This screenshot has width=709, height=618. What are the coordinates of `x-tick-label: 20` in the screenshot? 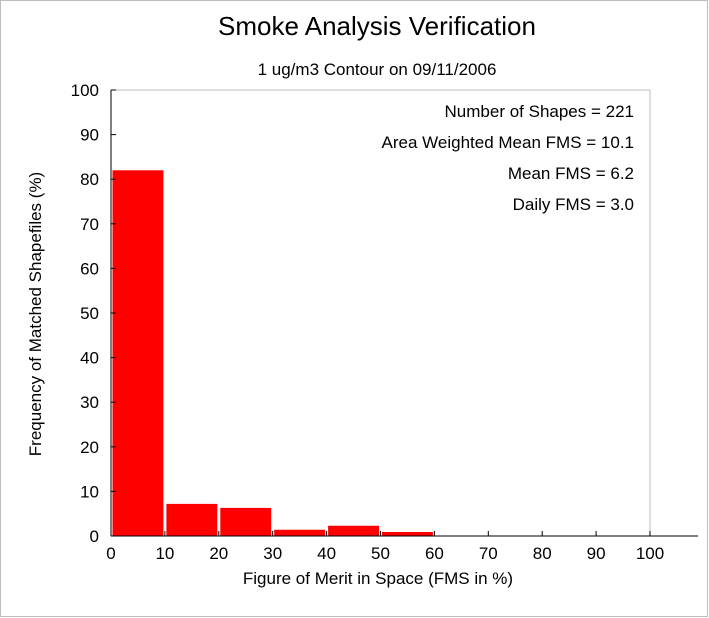 It's located at (218, 553).